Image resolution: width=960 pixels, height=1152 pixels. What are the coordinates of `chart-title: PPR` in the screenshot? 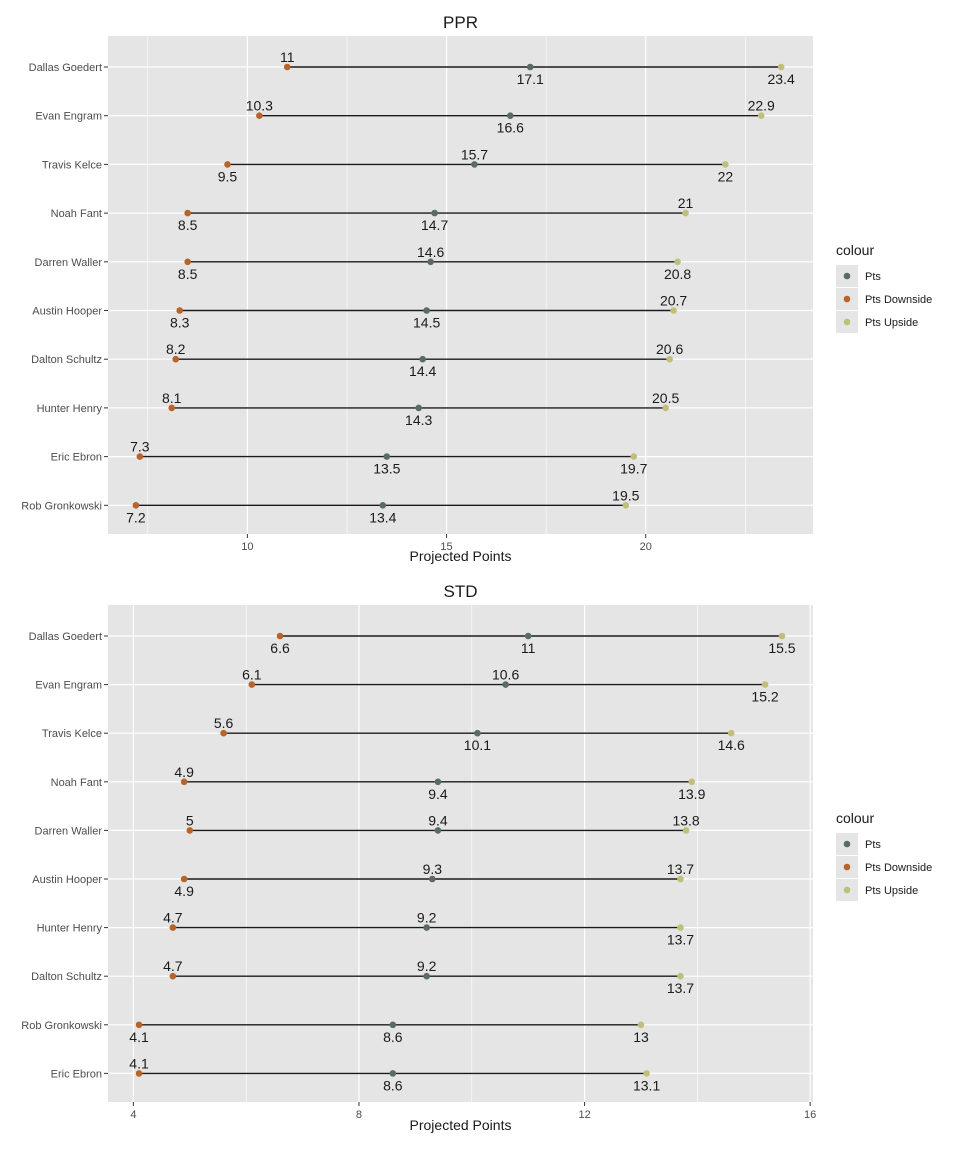 It's located at (460, 22).